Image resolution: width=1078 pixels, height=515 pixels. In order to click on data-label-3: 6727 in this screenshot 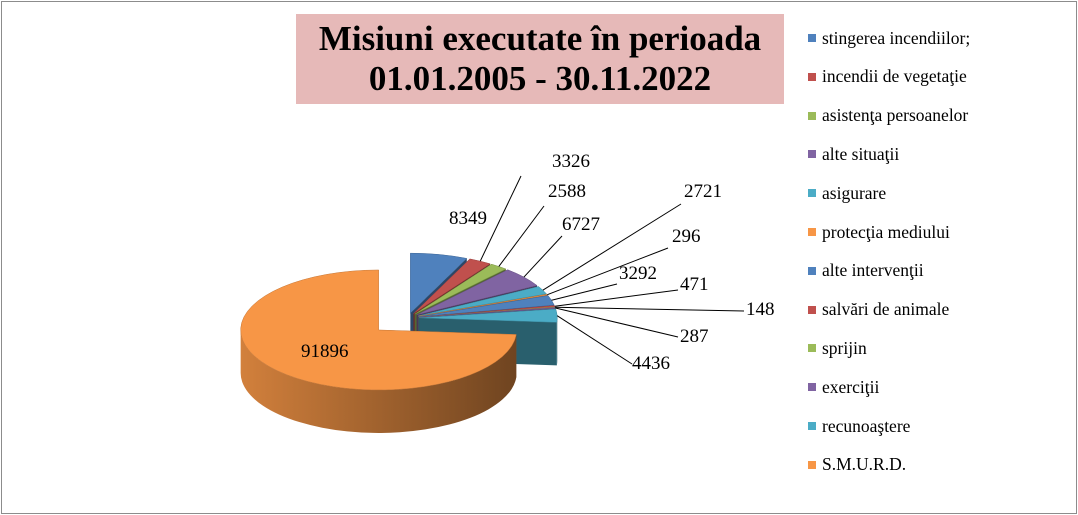, I will do `click(581, 224)`.